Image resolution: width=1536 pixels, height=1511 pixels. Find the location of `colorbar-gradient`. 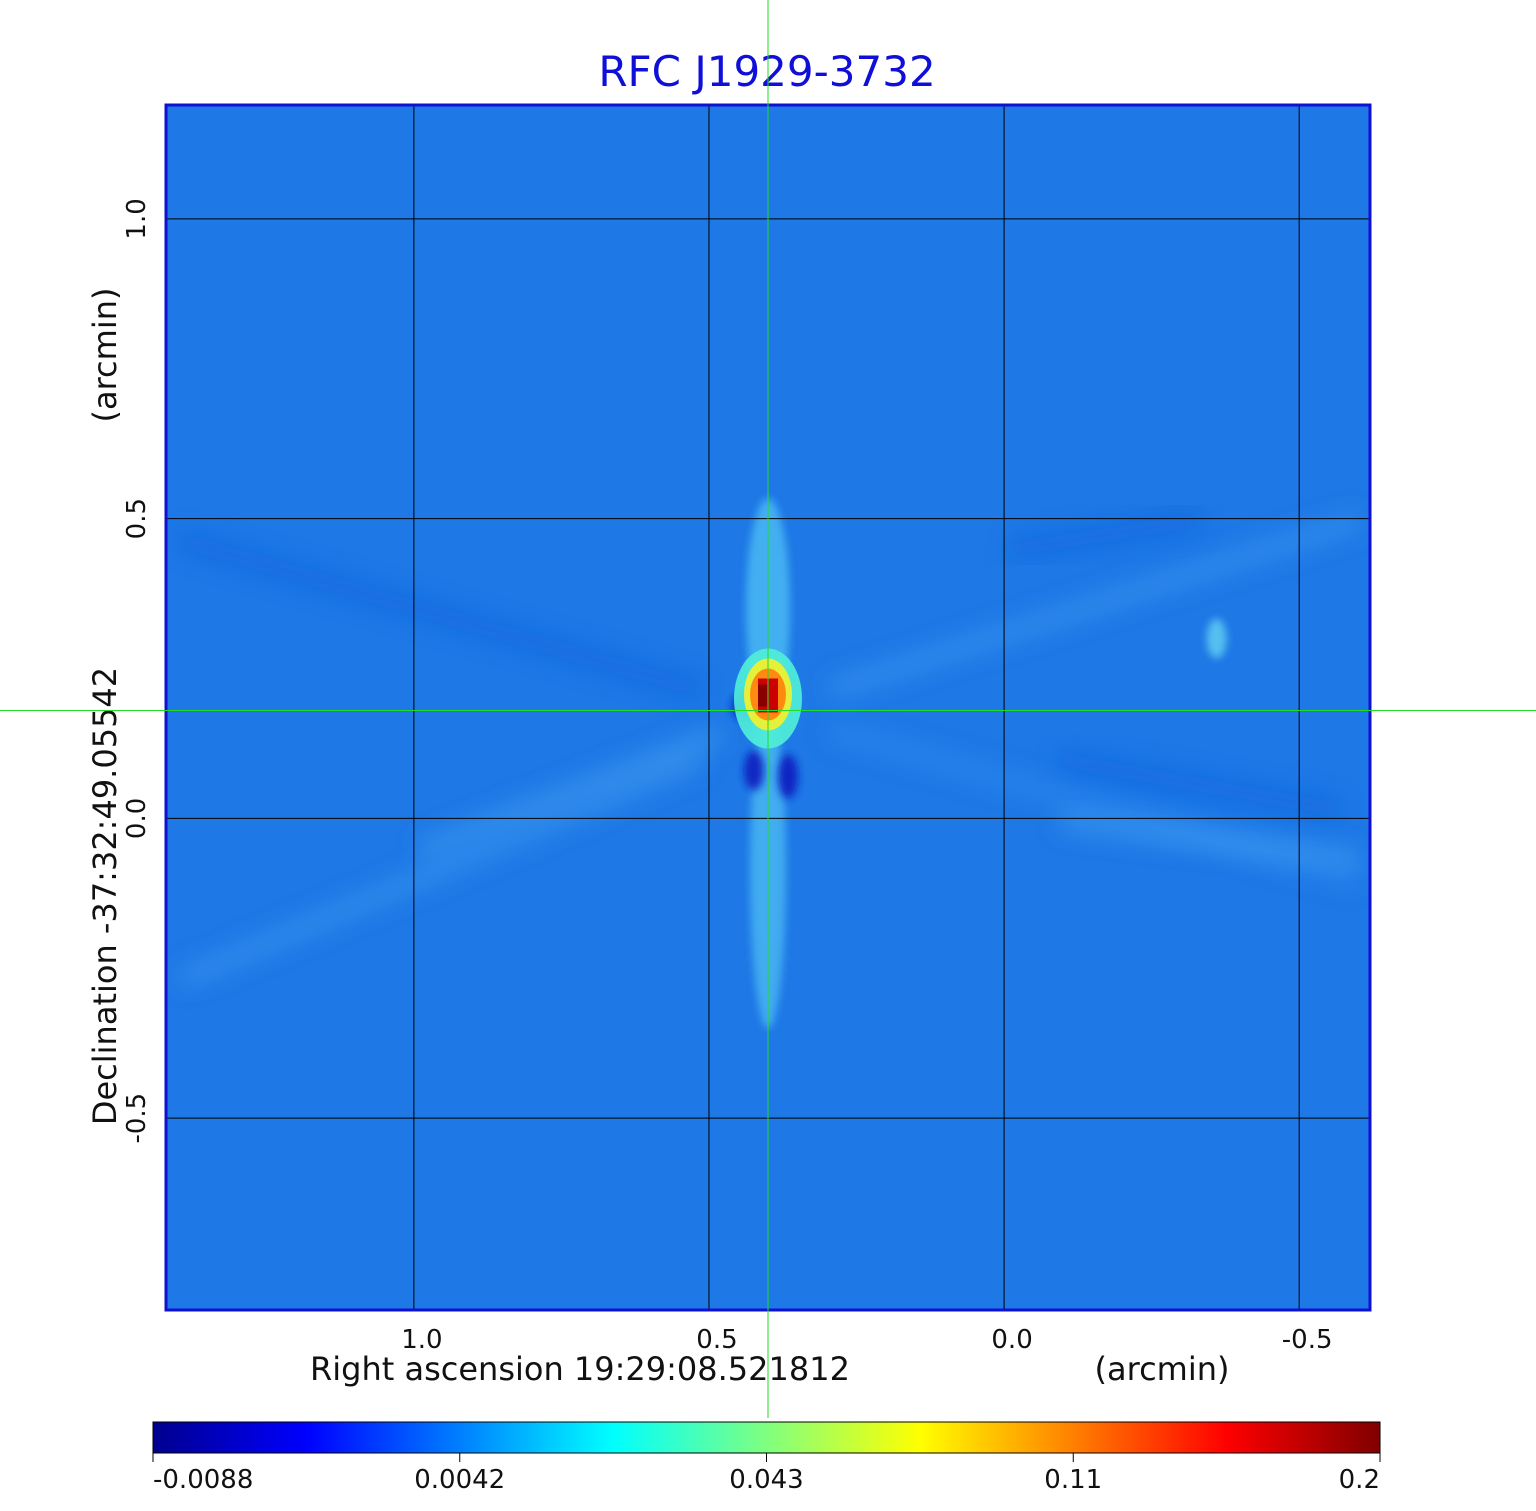

colorbar-gradient is located at coordinates (766, 1437).